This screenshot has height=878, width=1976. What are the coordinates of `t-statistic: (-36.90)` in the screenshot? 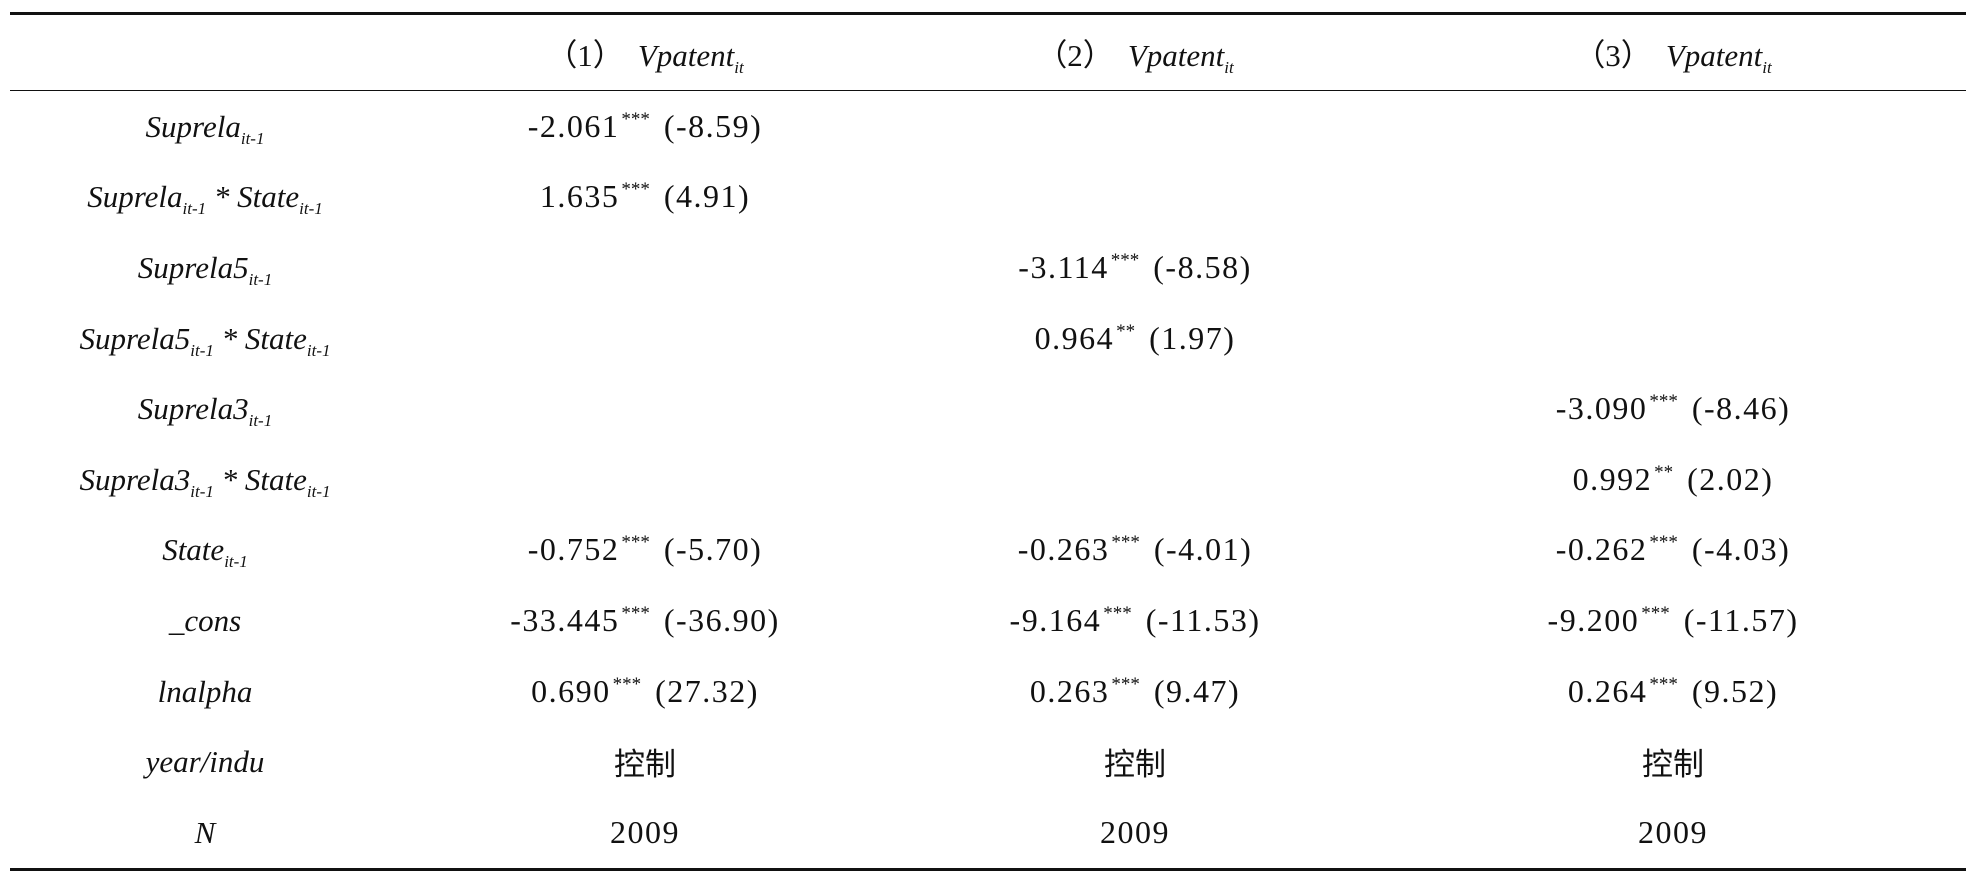 It's located at (721, 619).